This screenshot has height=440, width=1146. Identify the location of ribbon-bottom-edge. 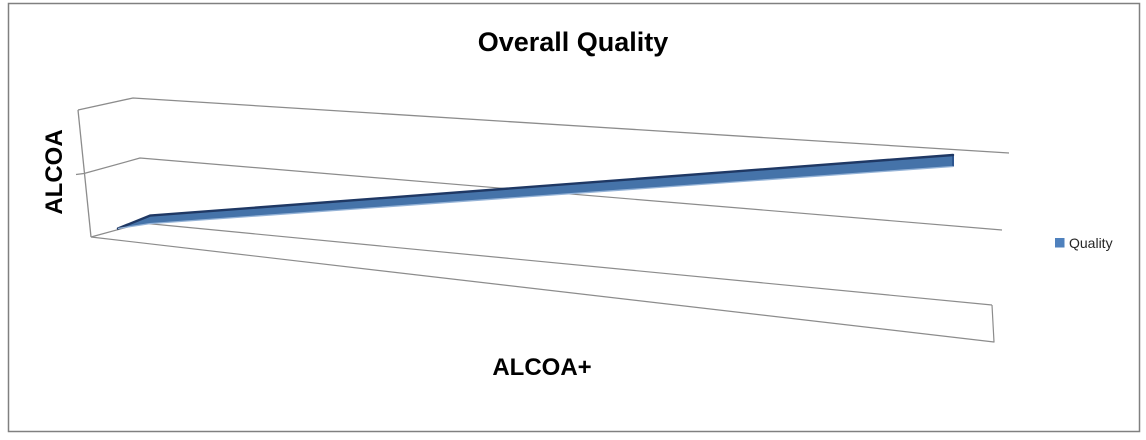
(535, 197).